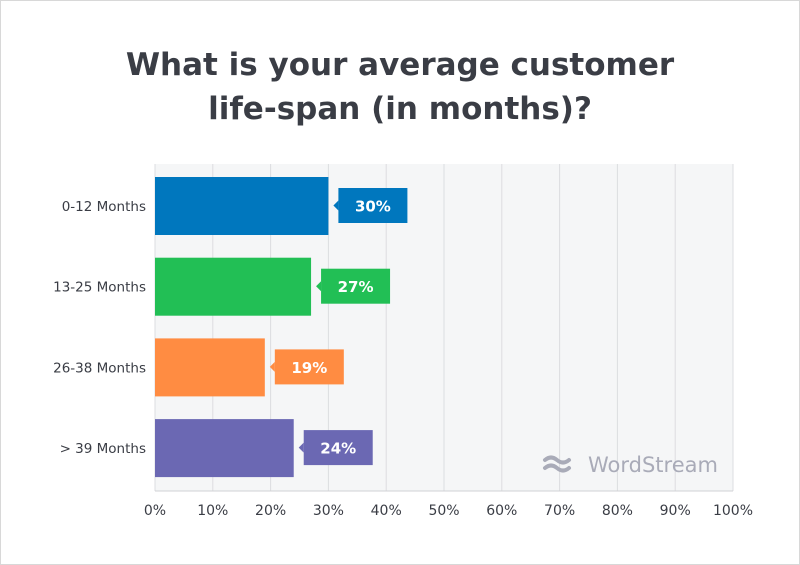  I want to click on data-label: 27%, so click(356, 287).